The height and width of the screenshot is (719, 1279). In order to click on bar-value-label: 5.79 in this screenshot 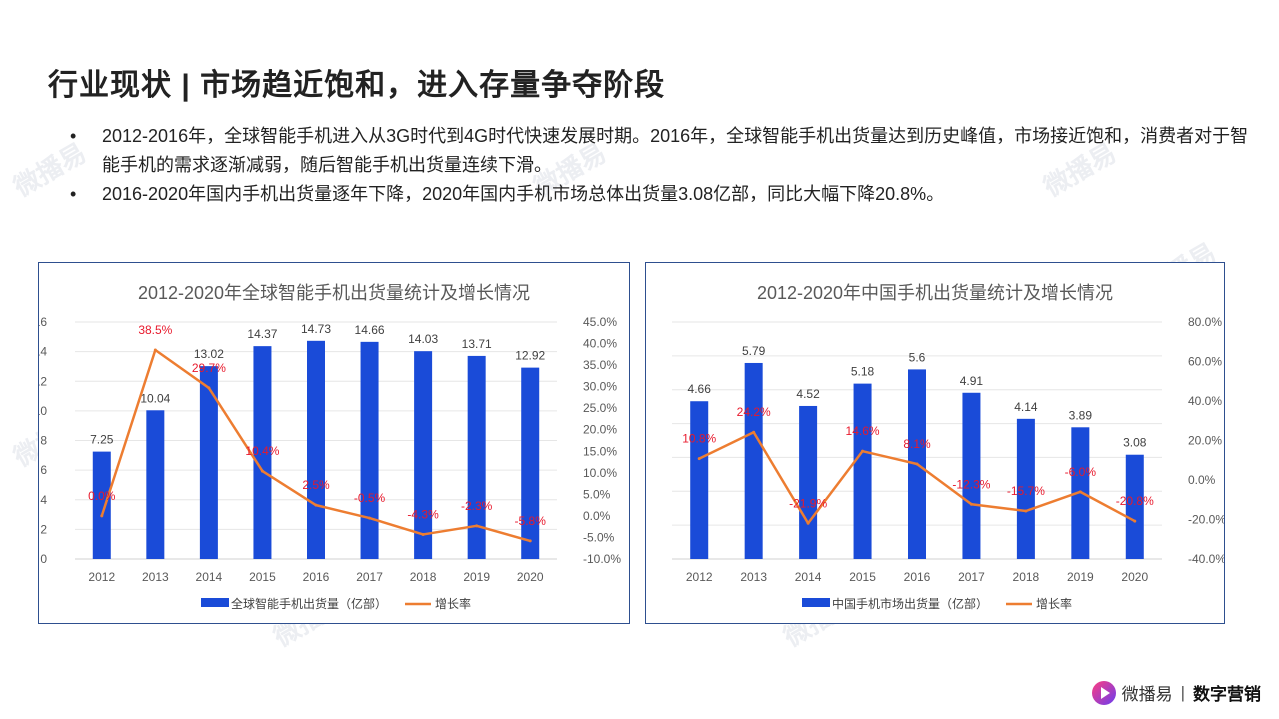, I will do `click(754, 351)`.